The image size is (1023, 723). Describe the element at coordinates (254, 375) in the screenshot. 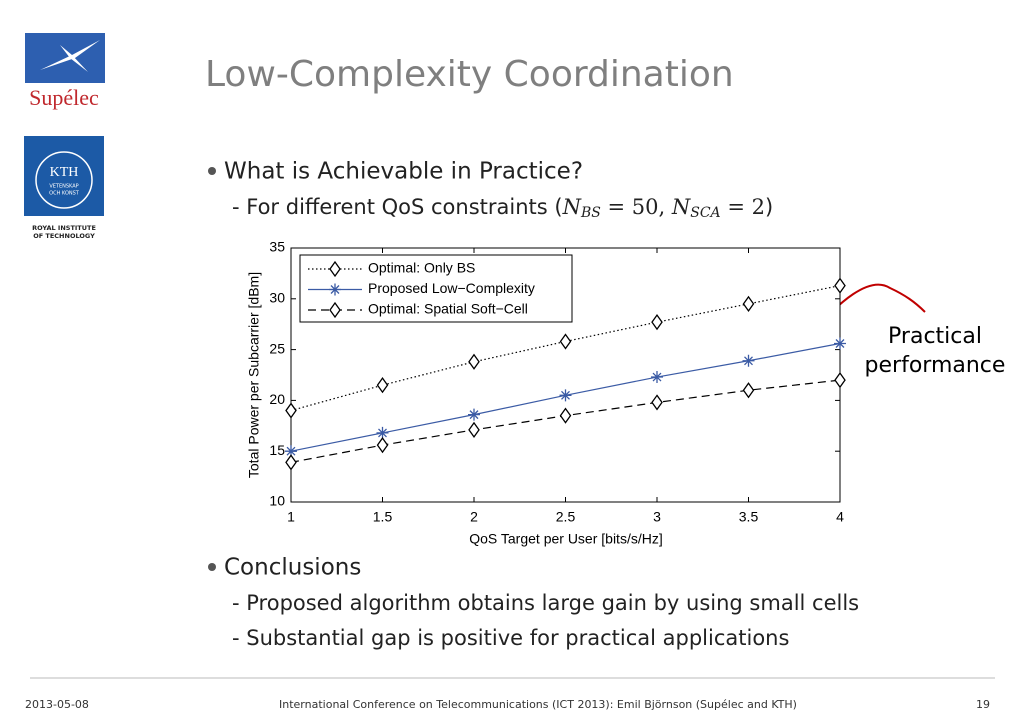

I see `y-axis-label: Total Power per Subcarrier [dBm]` at that location.